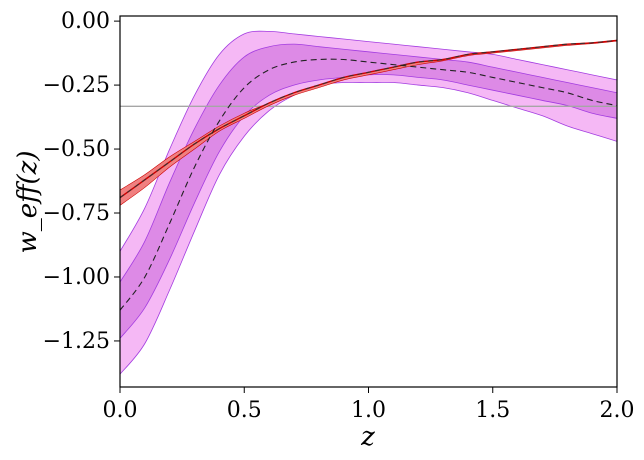 The height and width of the screenshot is (460, 644). I want to click on y-tick-label: −1.00, so click(76, 277).